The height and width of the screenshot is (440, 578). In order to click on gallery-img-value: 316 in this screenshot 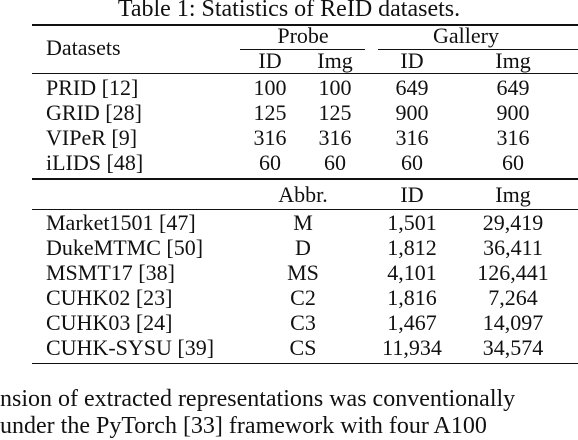, I will do `click(513, 137)`.